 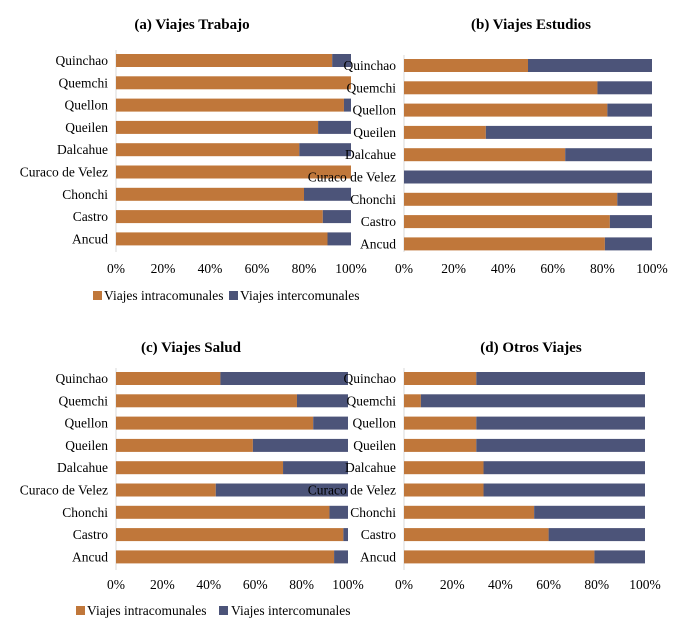 What do you see at coordinates (300, 295) in the screenshot?
I see `legend-label-intercomunal: Viajes intercomunales` at bounding box center [300, 295].